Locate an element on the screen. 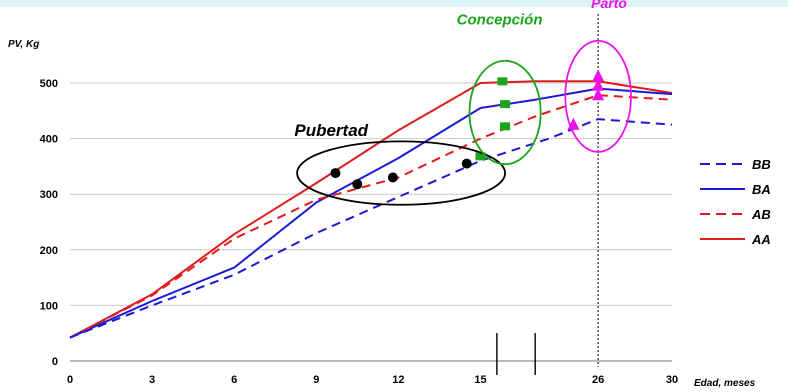 This screenshot has width=788, height=392. annotation-label: Concepción is located at coordinates (500, 20).